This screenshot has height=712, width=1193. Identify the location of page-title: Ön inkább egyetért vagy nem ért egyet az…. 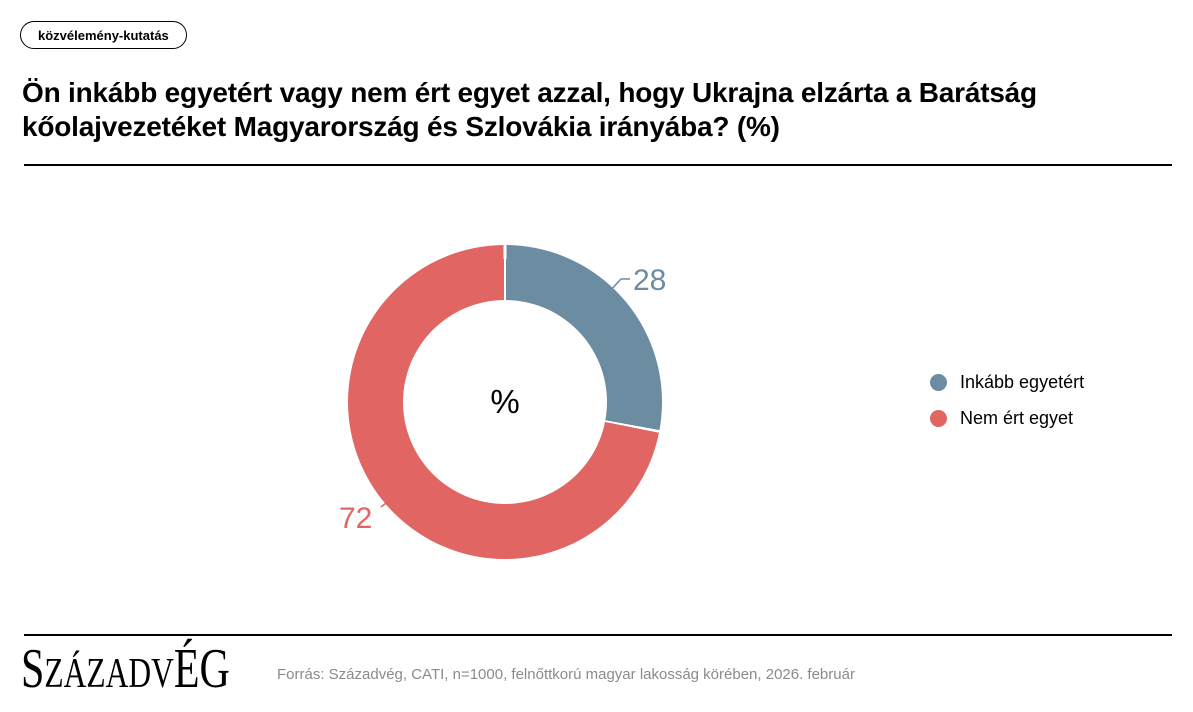
(529, 109).